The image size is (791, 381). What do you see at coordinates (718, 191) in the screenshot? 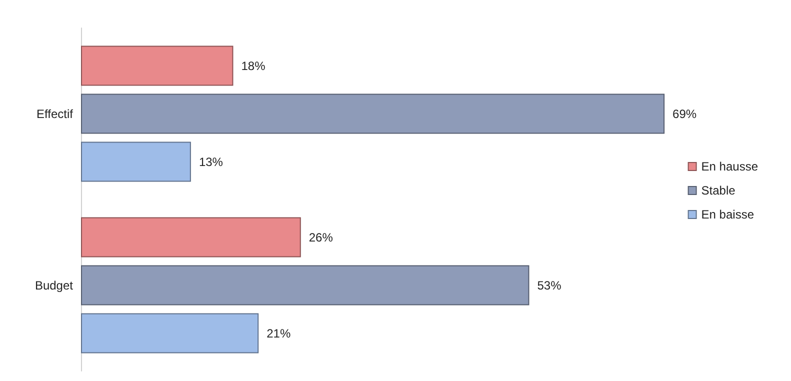
I see `legend-label: Stable` at bounding box center [718, 191].